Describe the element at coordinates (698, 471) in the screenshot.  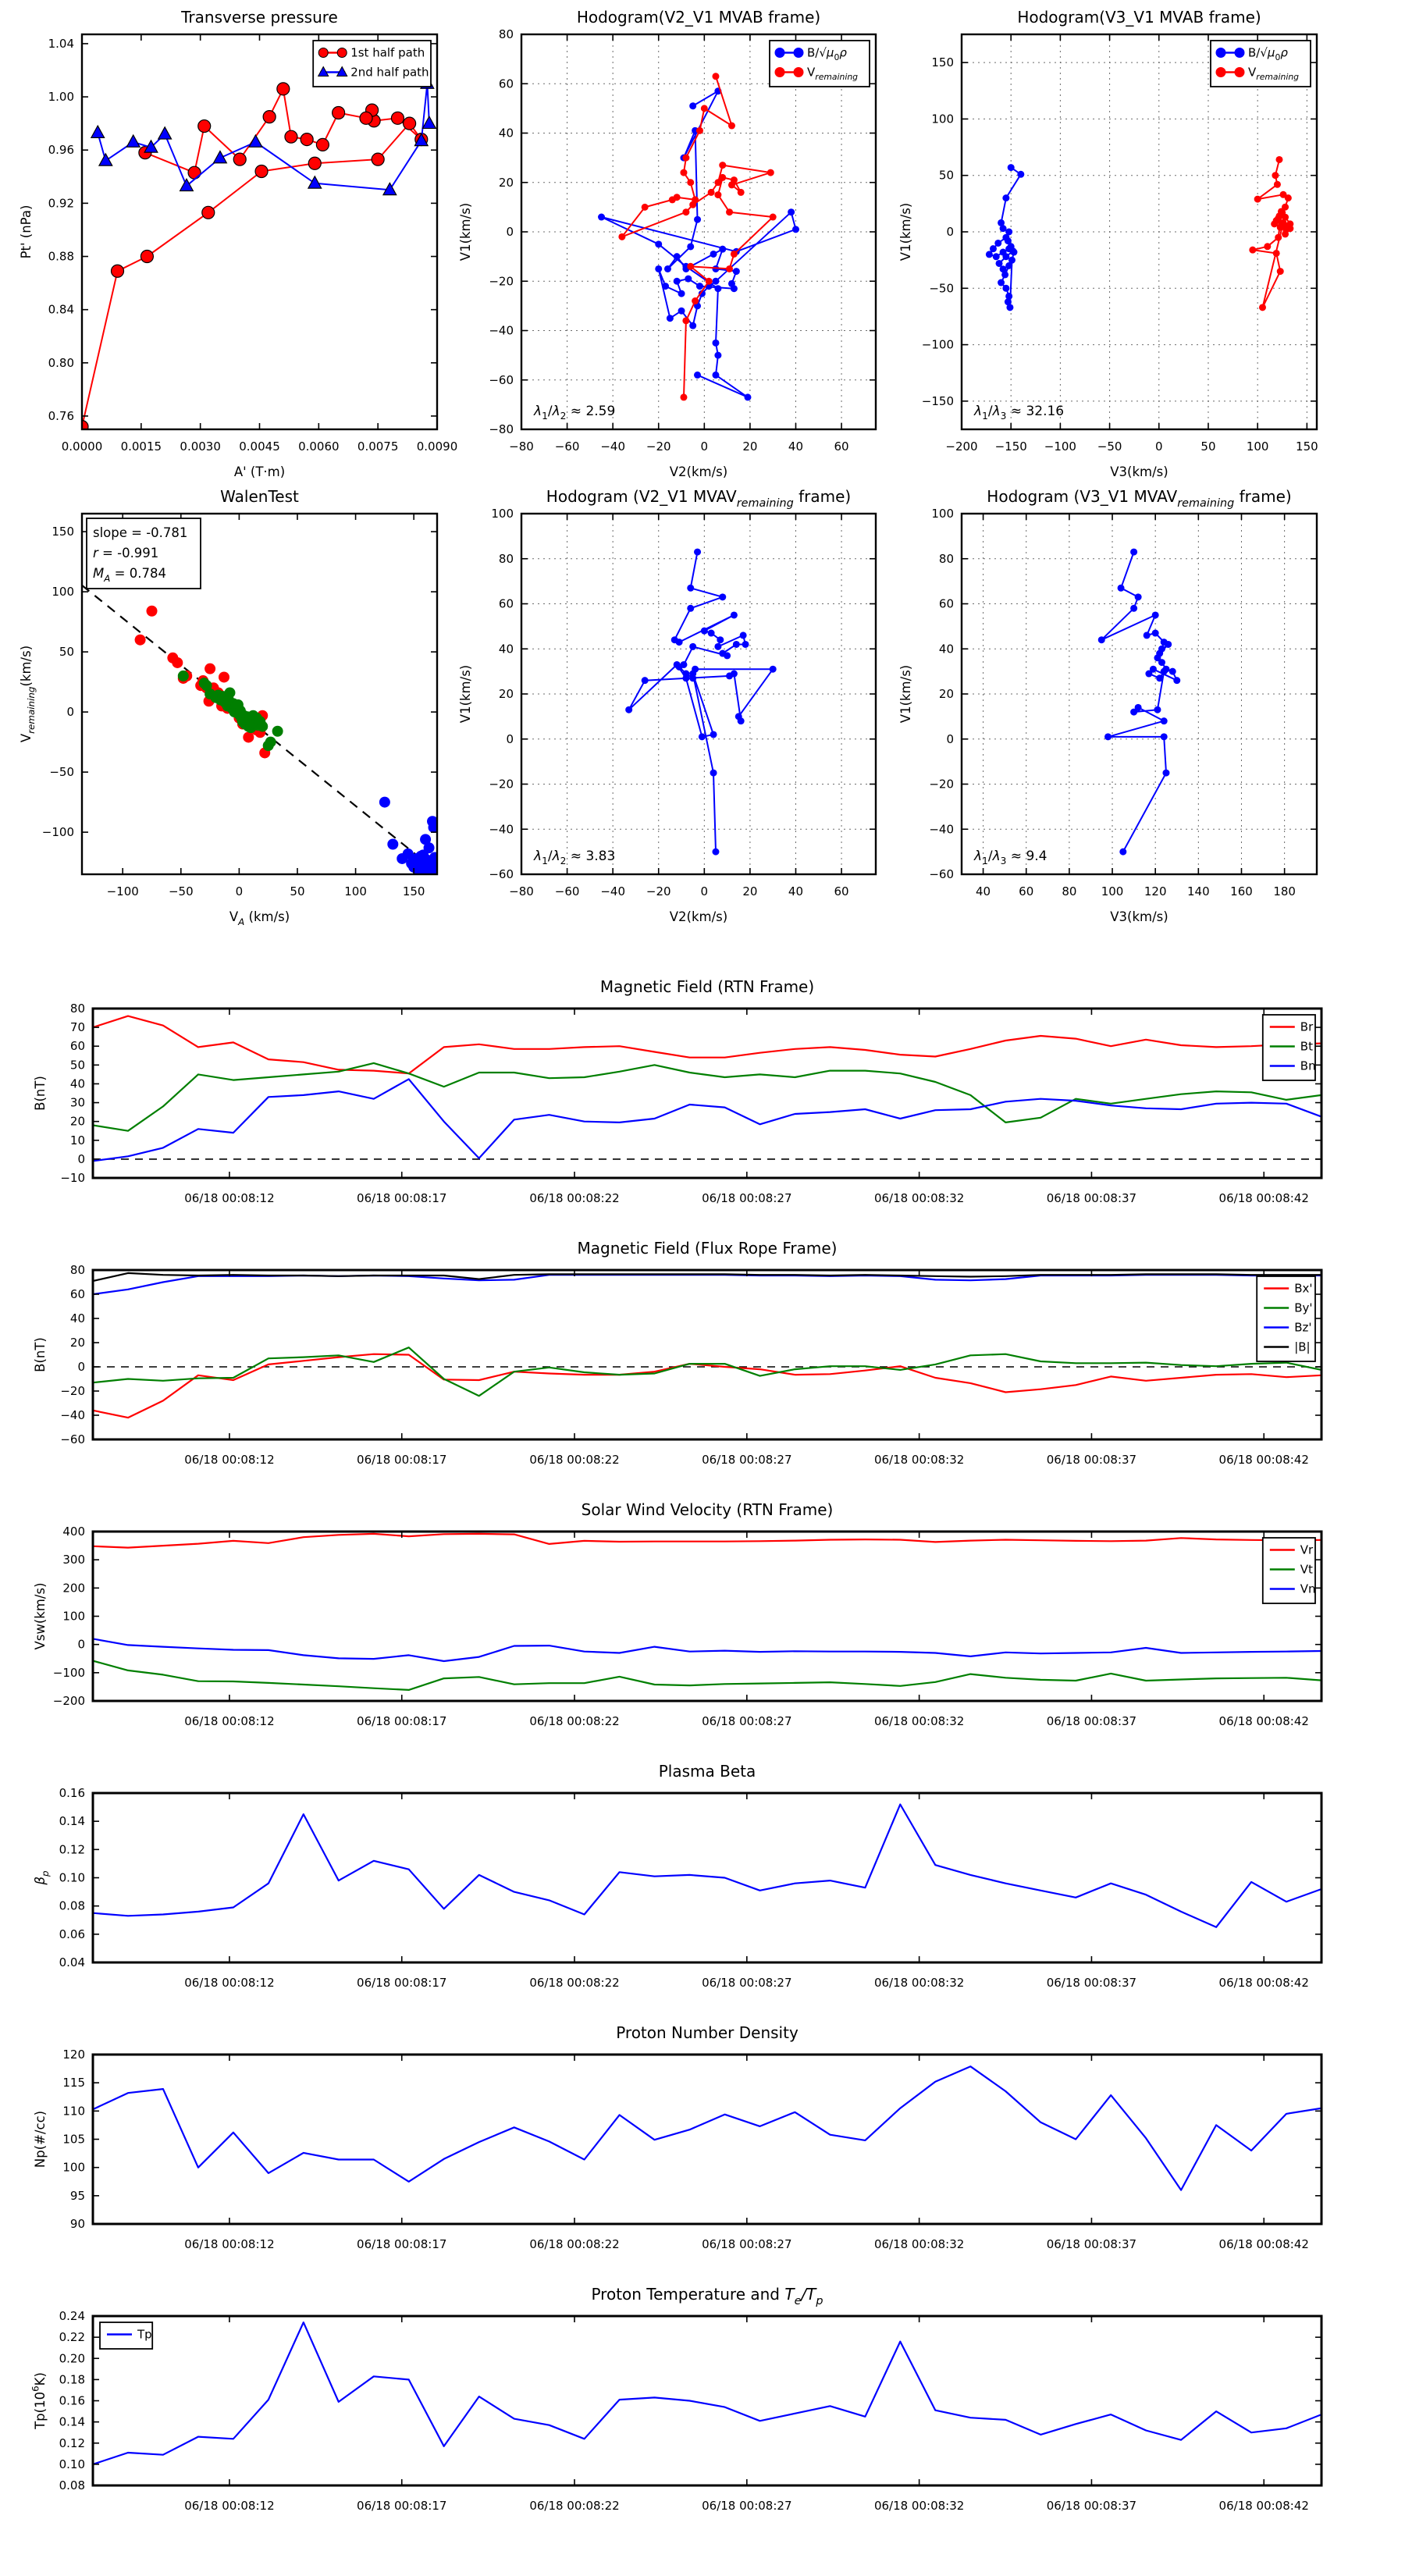
I see `svg-text: V2(km/s)` at that location.